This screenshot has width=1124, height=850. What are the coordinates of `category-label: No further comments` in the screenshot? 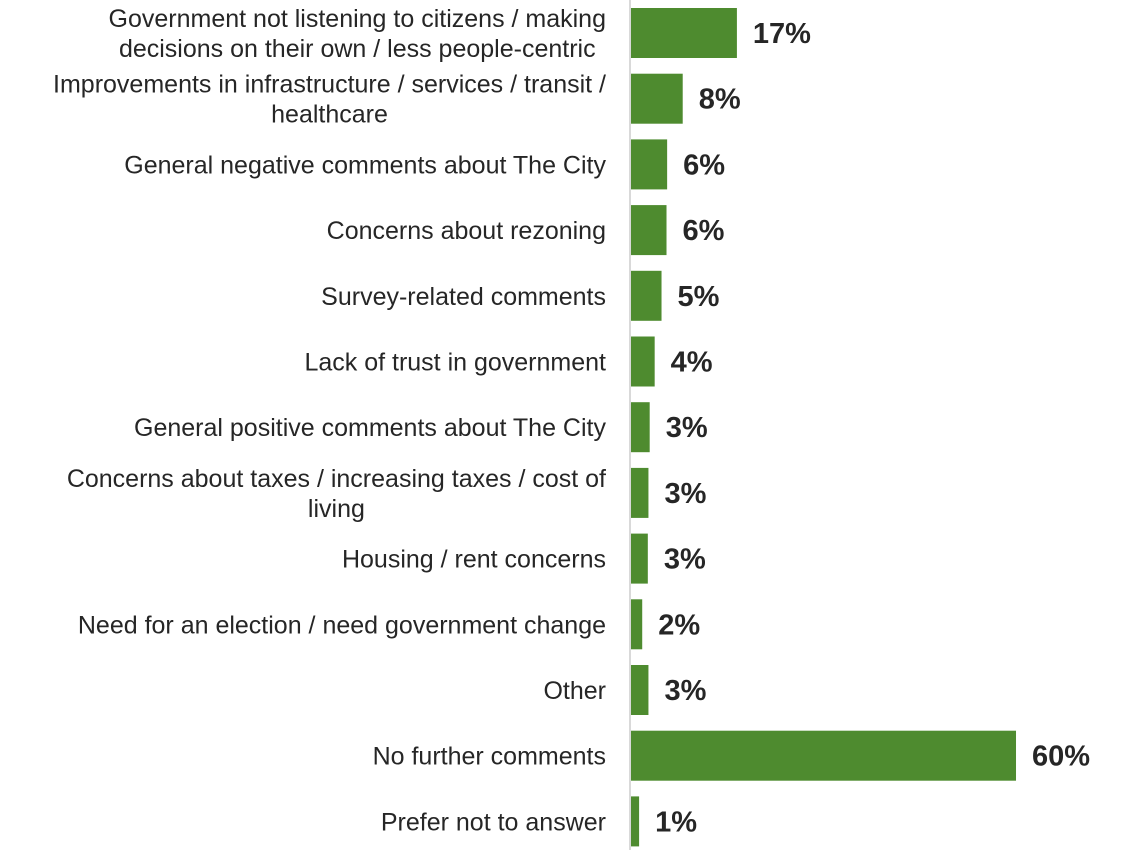 It's located at (489, 757).